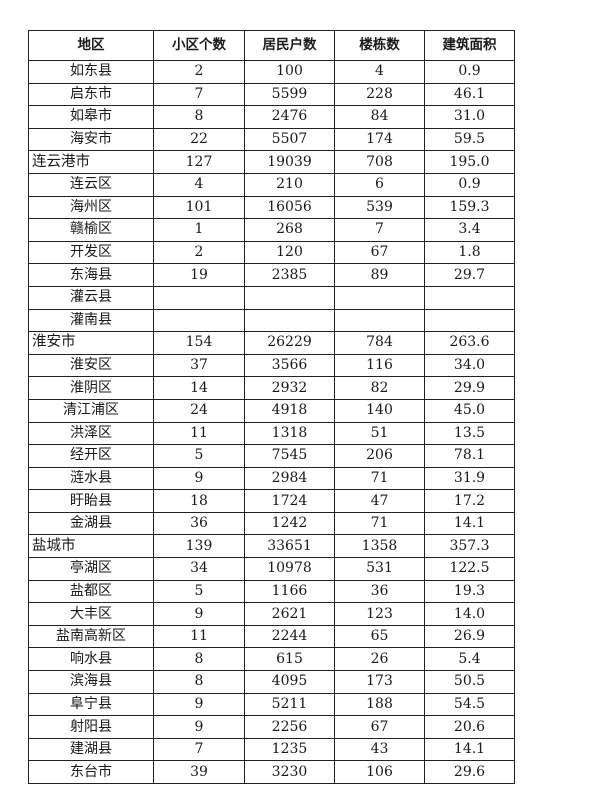 Image resolution: width=600 pixels, height=803 pixels. Describe the element at coordinates (199, 749) in the screenshot. I see `cell-community-count: 7` at that location.